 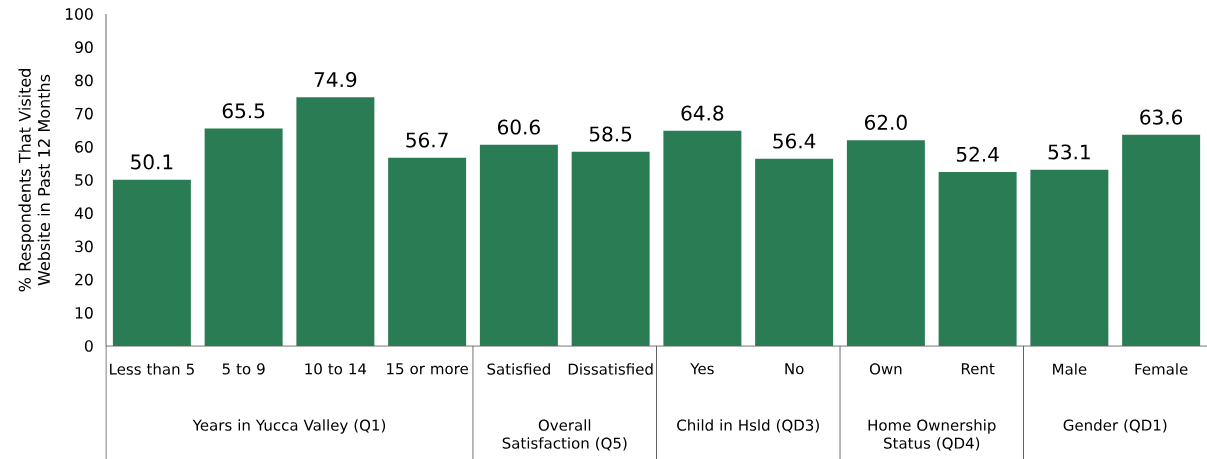 What do you see at coordinates (886, 122) in the screenshot?
I see `data-label: 62.0` at bounding box center [886, 122].